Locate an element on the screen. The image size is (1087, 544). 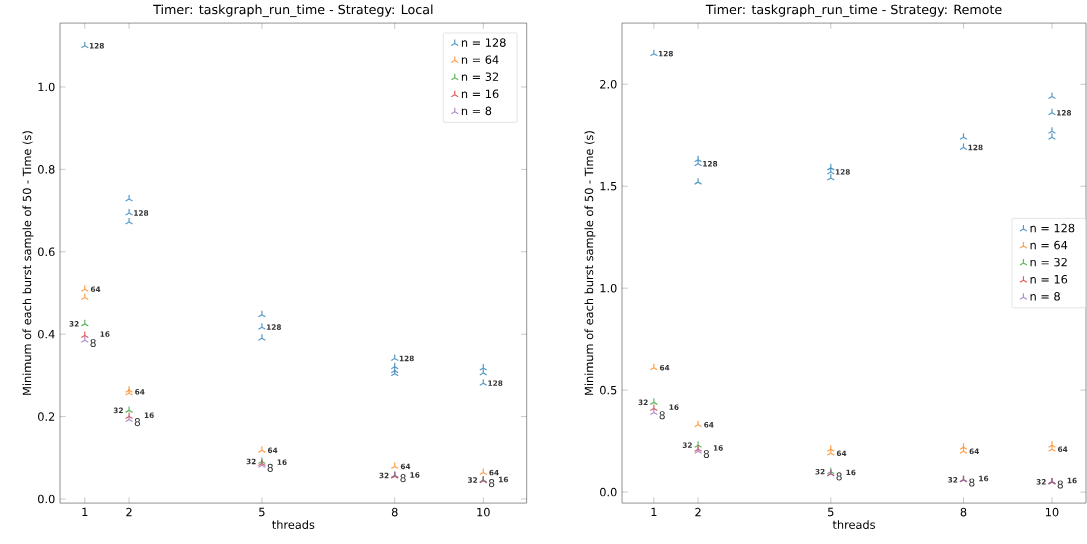
y-tick-label: 0.8 is located at coordinates (46, 169).